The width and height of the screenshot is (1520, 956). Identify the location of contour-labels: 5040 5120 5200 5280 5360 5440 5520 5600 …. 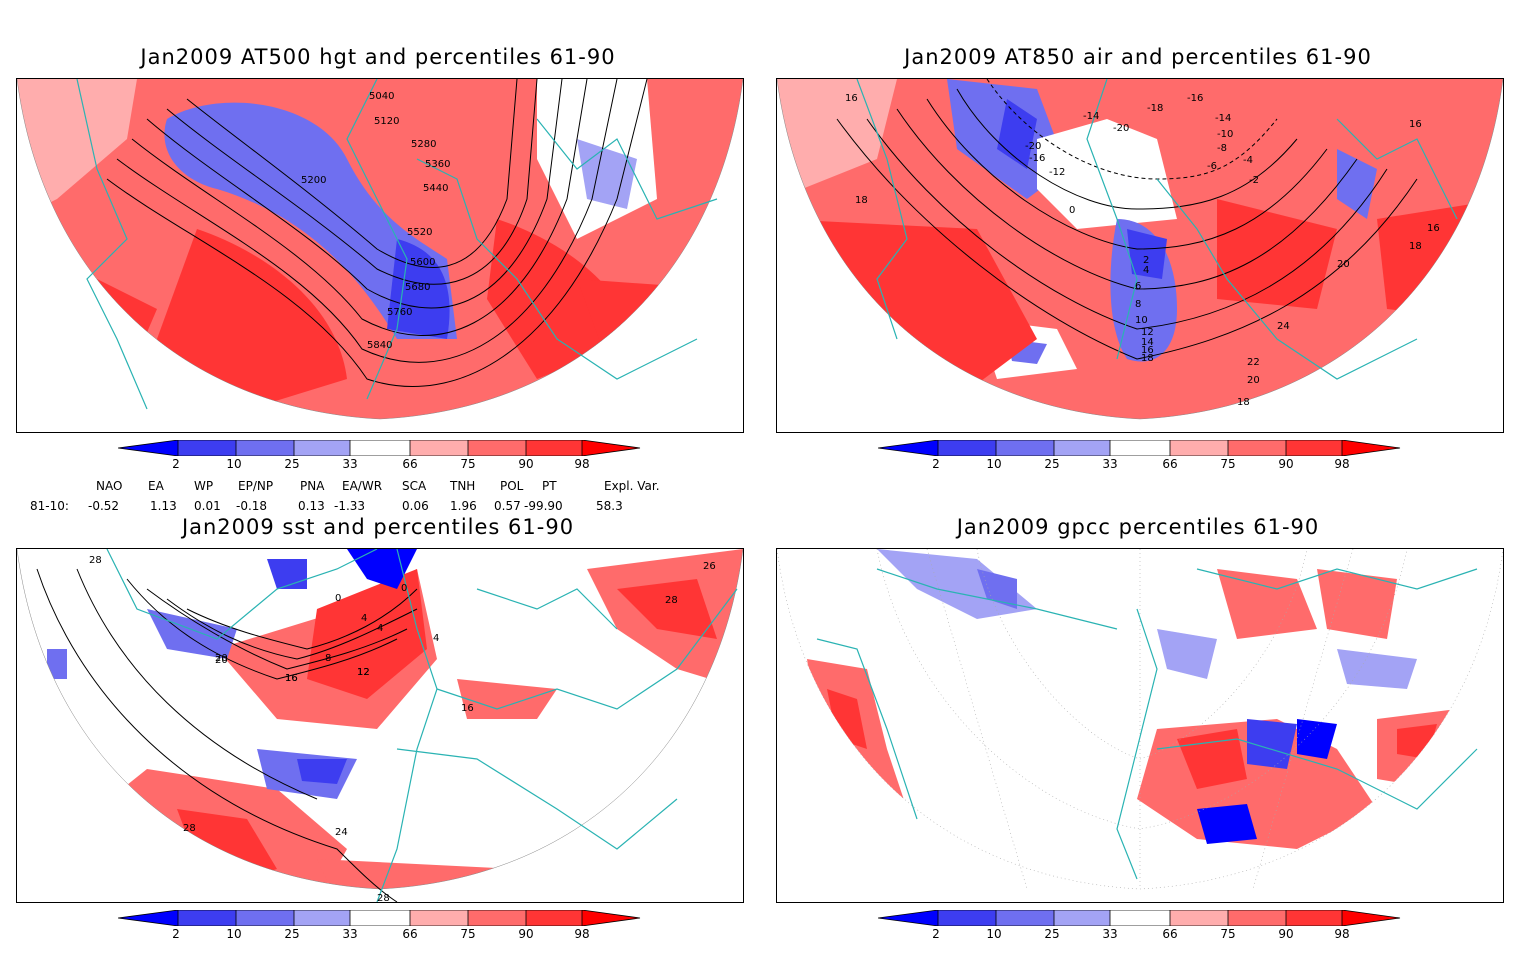
(375, 221).